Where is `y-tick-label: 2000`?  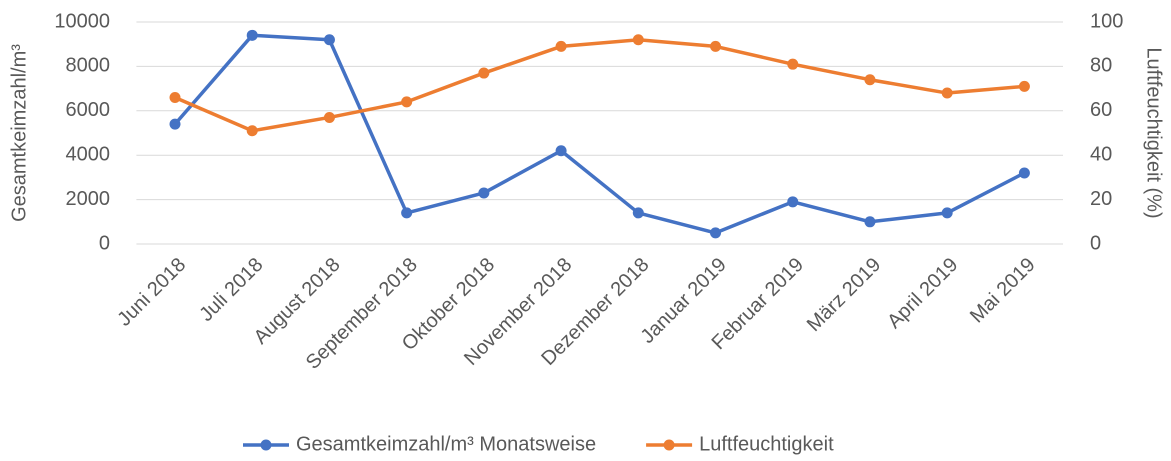
y-tick-label: 2000 is located at coordinates (88, 199).